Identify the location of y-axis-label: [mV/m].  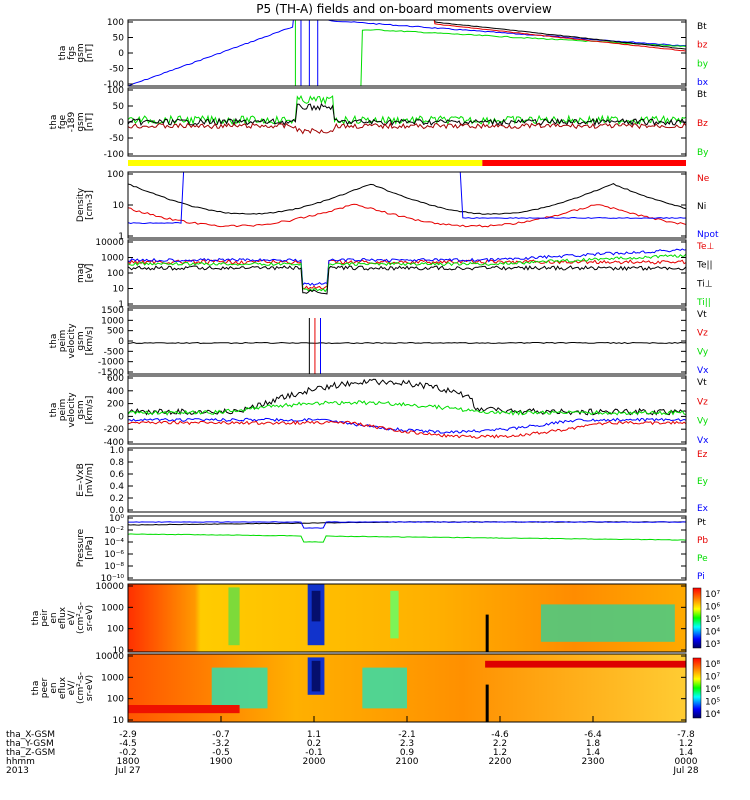
(90, 480).